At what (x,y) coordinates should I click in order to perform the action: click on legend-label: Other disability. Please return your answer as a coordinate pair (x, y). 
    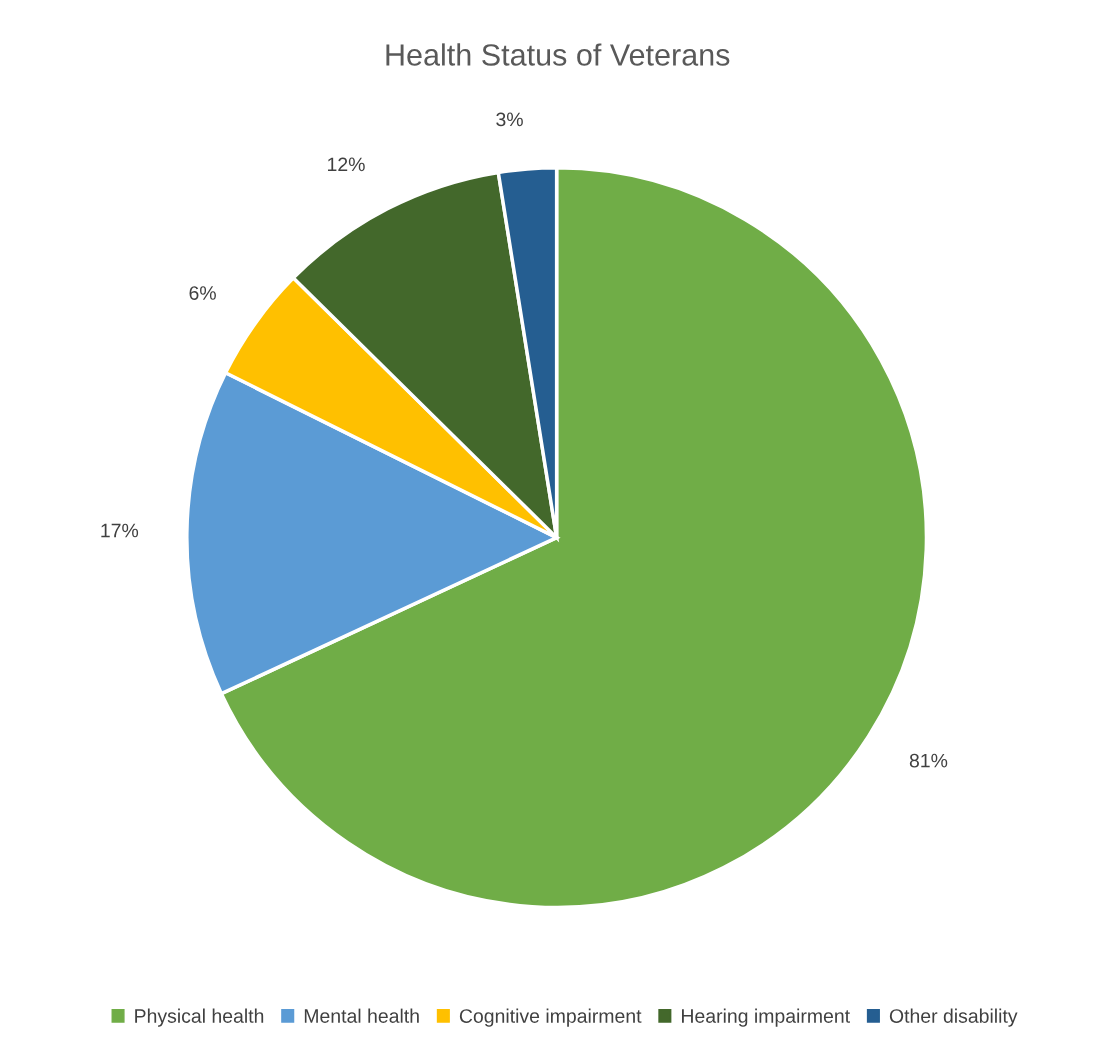
    Looking at the image, I should click on (953, 1017).